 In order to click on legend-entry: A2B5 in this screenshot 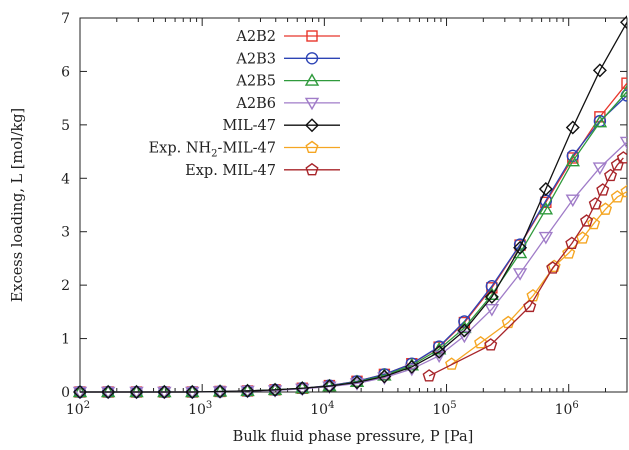, I will do `click(287, 81)`.